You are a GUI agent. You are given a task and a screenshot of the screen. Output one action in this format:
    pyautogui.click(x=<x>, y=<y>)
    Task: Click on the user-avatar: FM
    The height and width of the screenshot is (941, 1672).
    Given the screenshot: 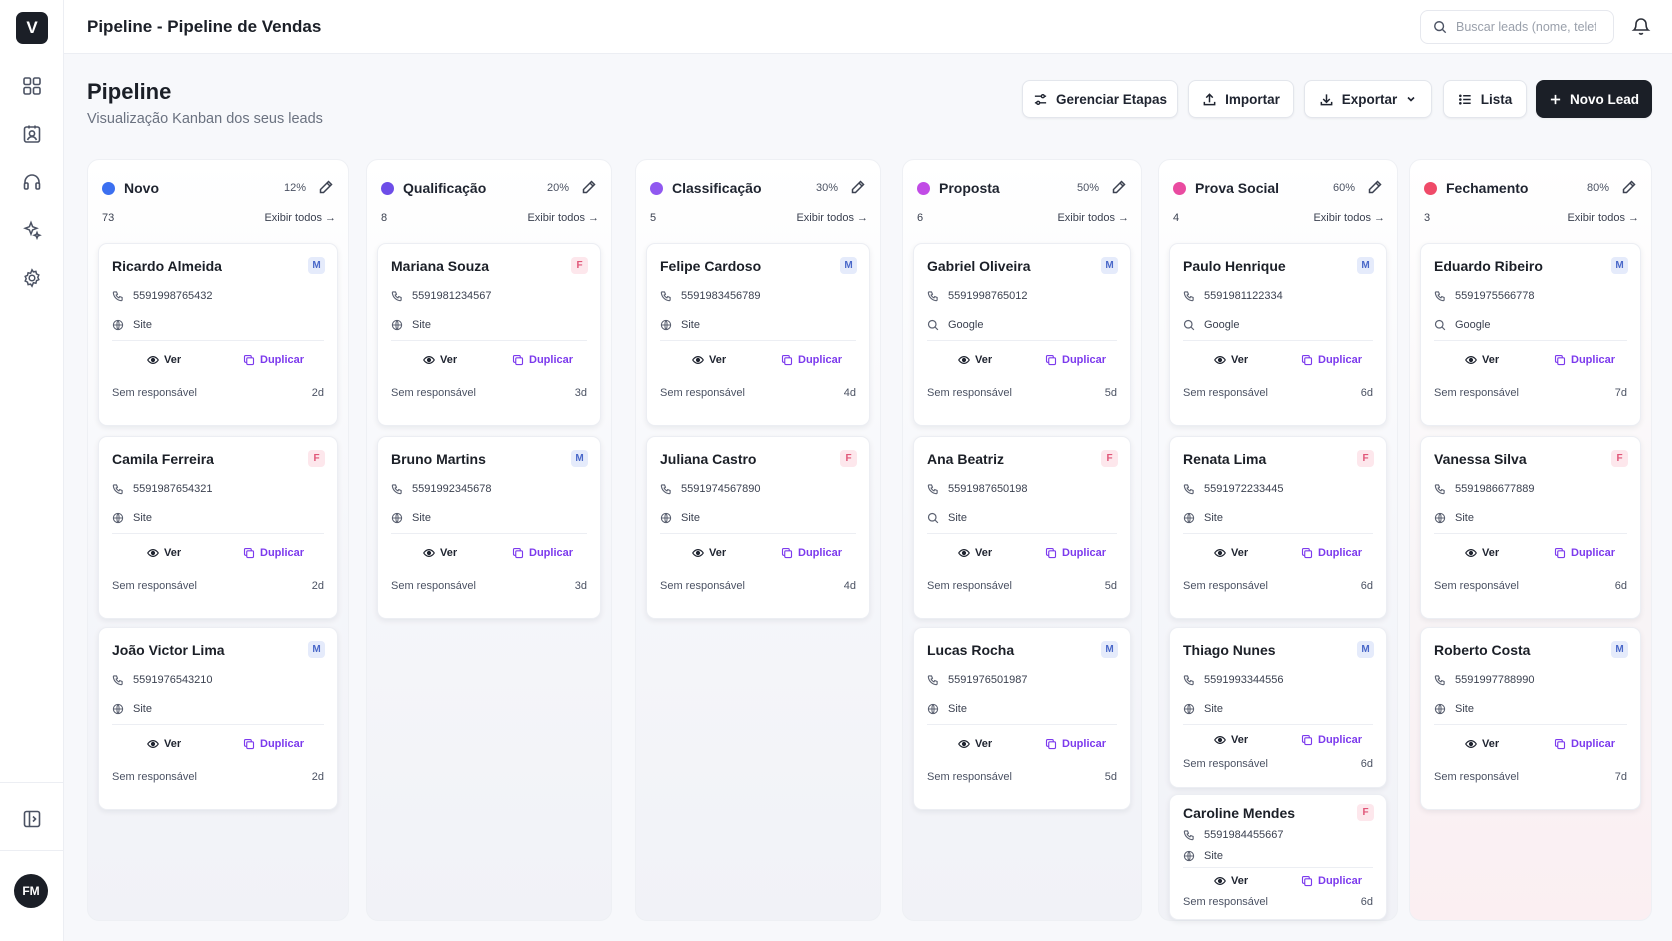 What is the action you would take?
    pyautogui.click(x=31, y=891)
    